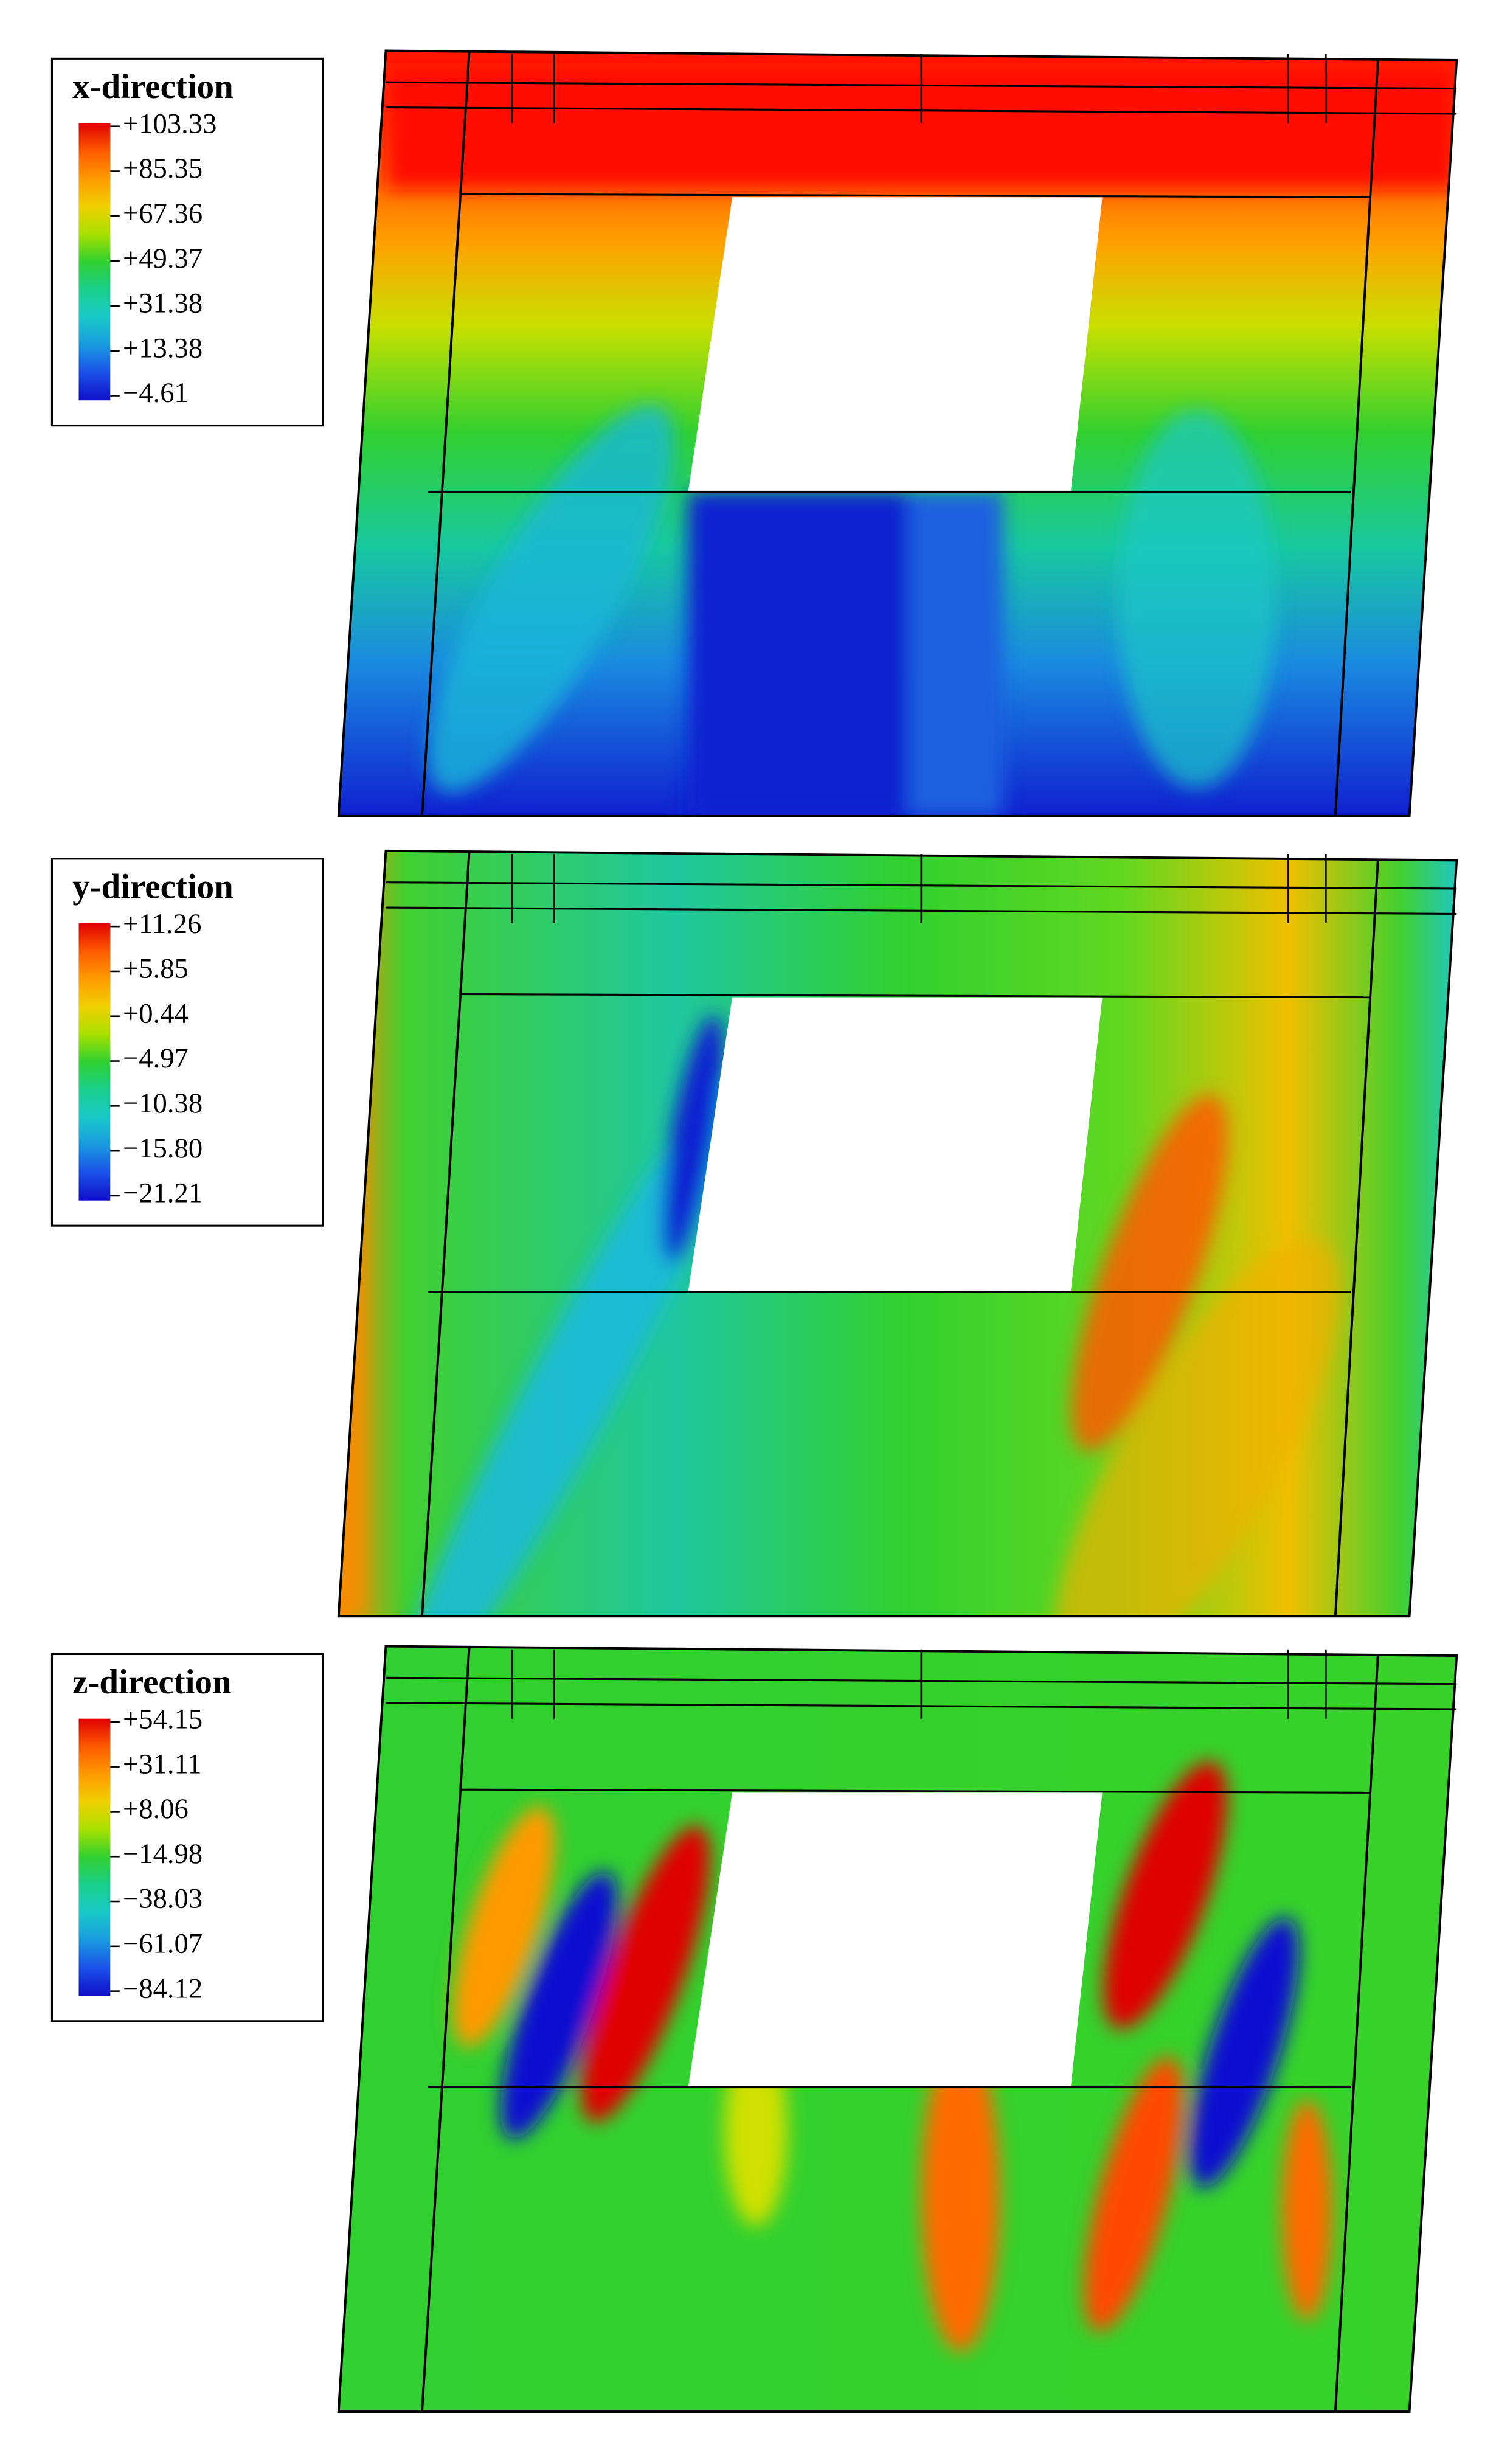 The width and height of the screenshot is (1496, 2464). I want to click on legend-label: +54.15, so click(163, 1719).